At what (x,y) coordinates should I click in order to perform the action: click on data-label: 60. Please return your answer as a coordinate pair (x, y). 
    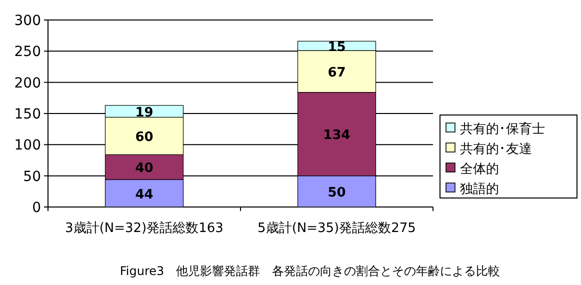
    Looking at the image, I should click on (144, 137).